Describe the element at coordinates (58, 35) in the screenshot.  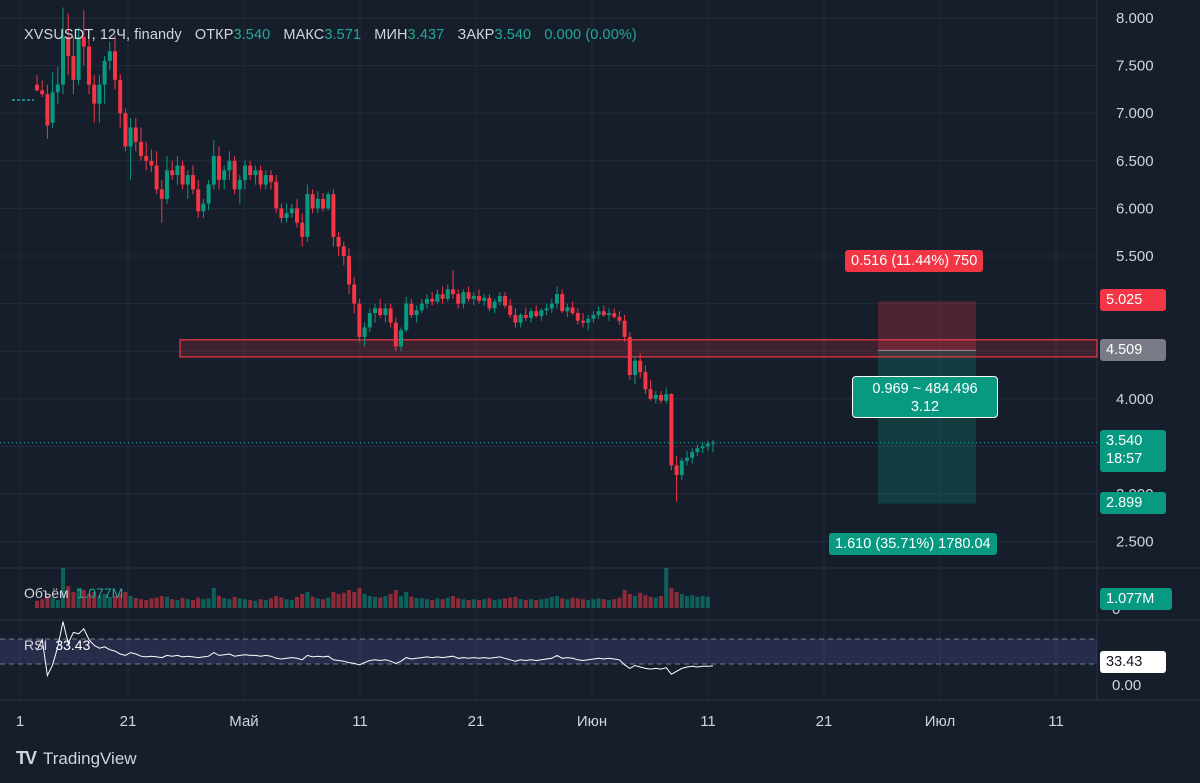
I see `symbol-name: XVSUSDT` at that location.